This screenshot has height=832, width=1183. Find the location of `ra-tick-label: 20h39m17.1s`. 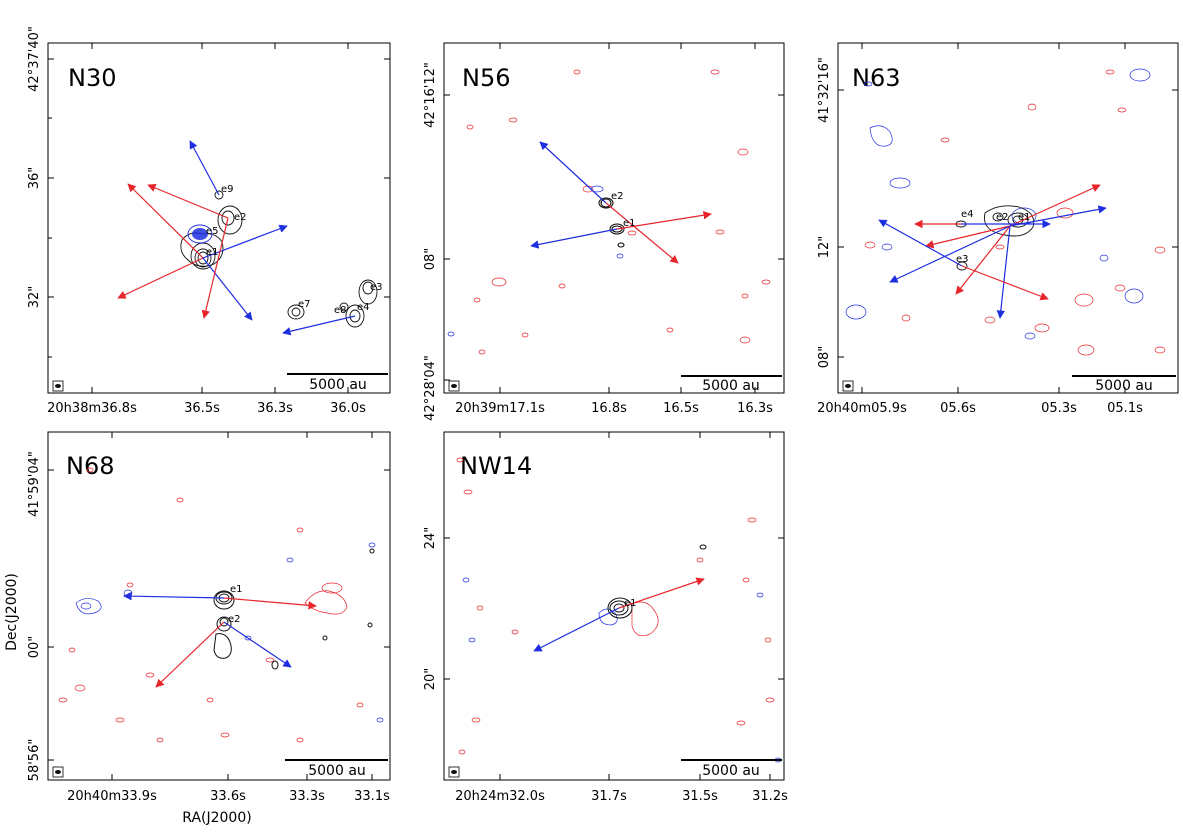

ra-tick-label: 20h39m17.1s is located at coordinates (500, 408).